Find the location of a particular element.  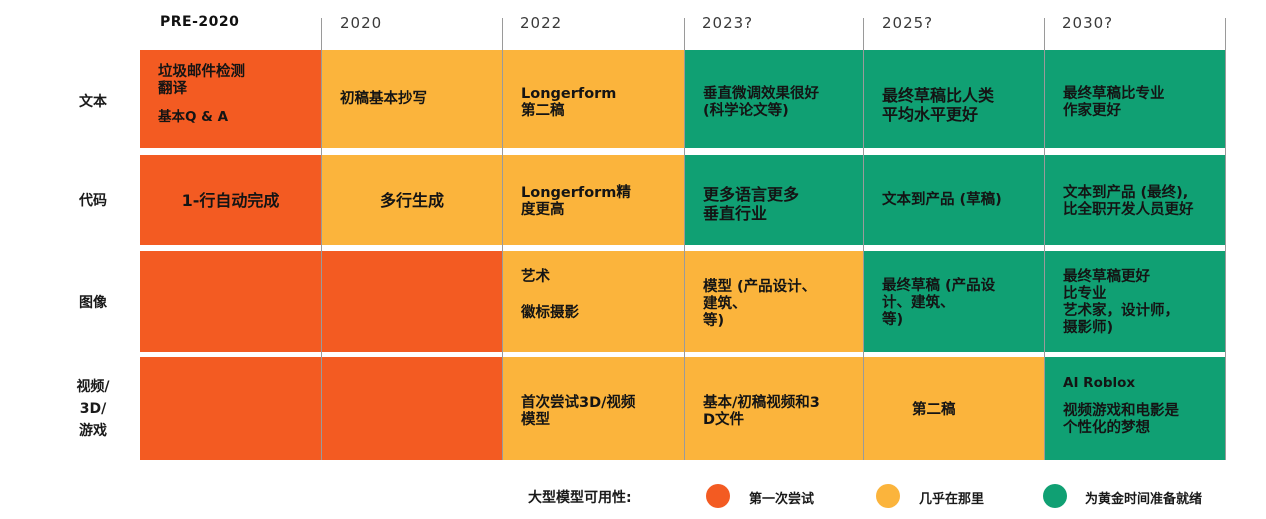

cell-code-pre2020-label: 1-行自动完成 is located at coordinates (230, 200).